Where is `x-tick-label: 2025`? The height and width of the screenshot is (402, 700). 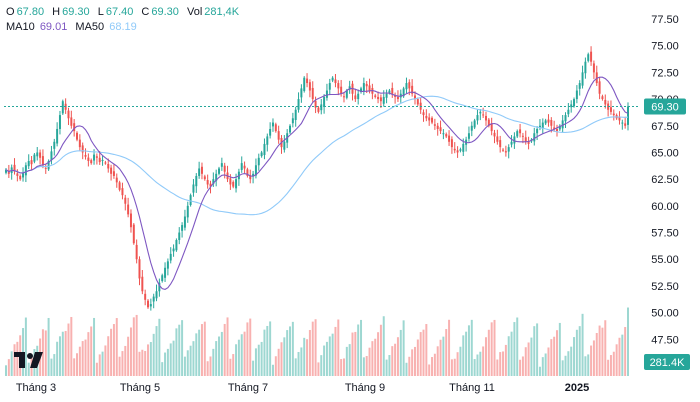 x-tick-label: 2025 is located at coordinates (577, 388).